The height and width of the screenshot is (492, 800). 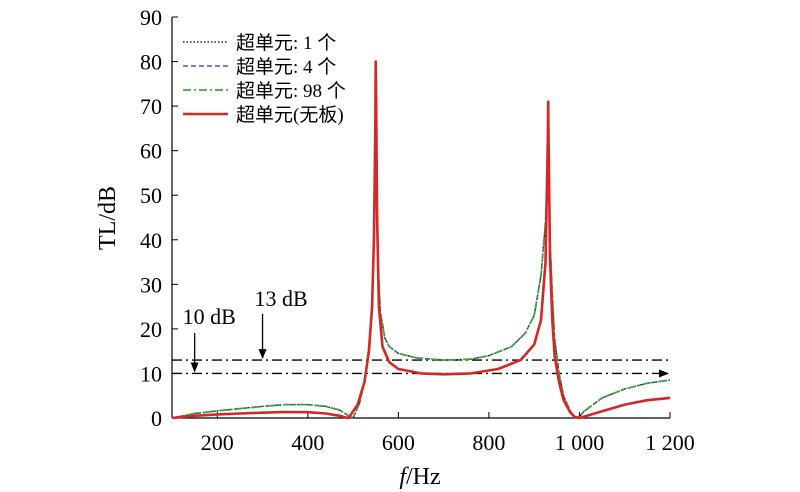 What do you see at coordinates (151, 62) in the screenshot?
I see `y-tick-label: 80` at bounding box center [151, 62].